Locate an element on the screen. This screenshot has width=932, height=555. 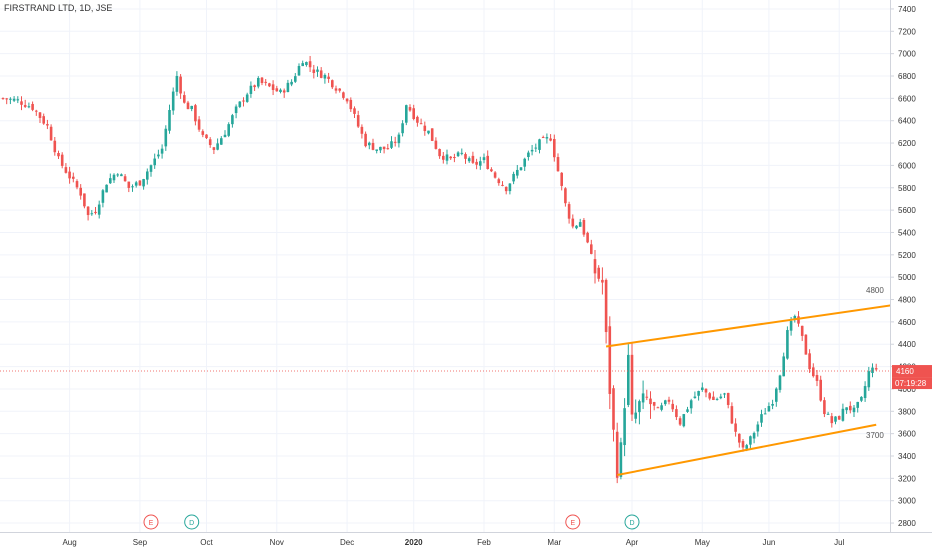
event-marker-label: D is located at coordinates (631, 523).